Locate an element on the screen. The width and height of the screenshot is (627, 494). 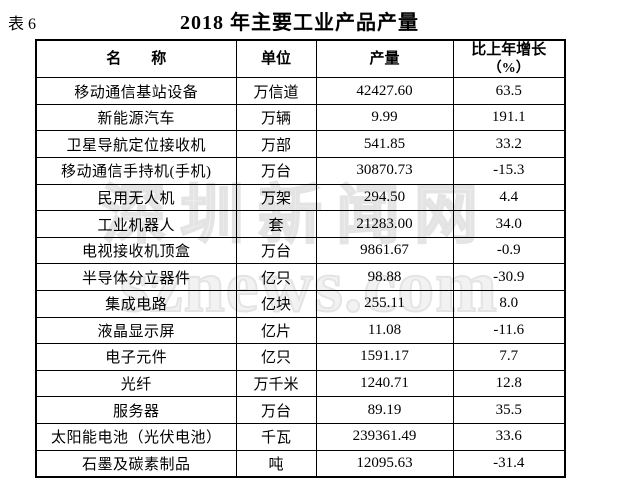
unit-cell: 亿块 is located at coordinates (276, 304).